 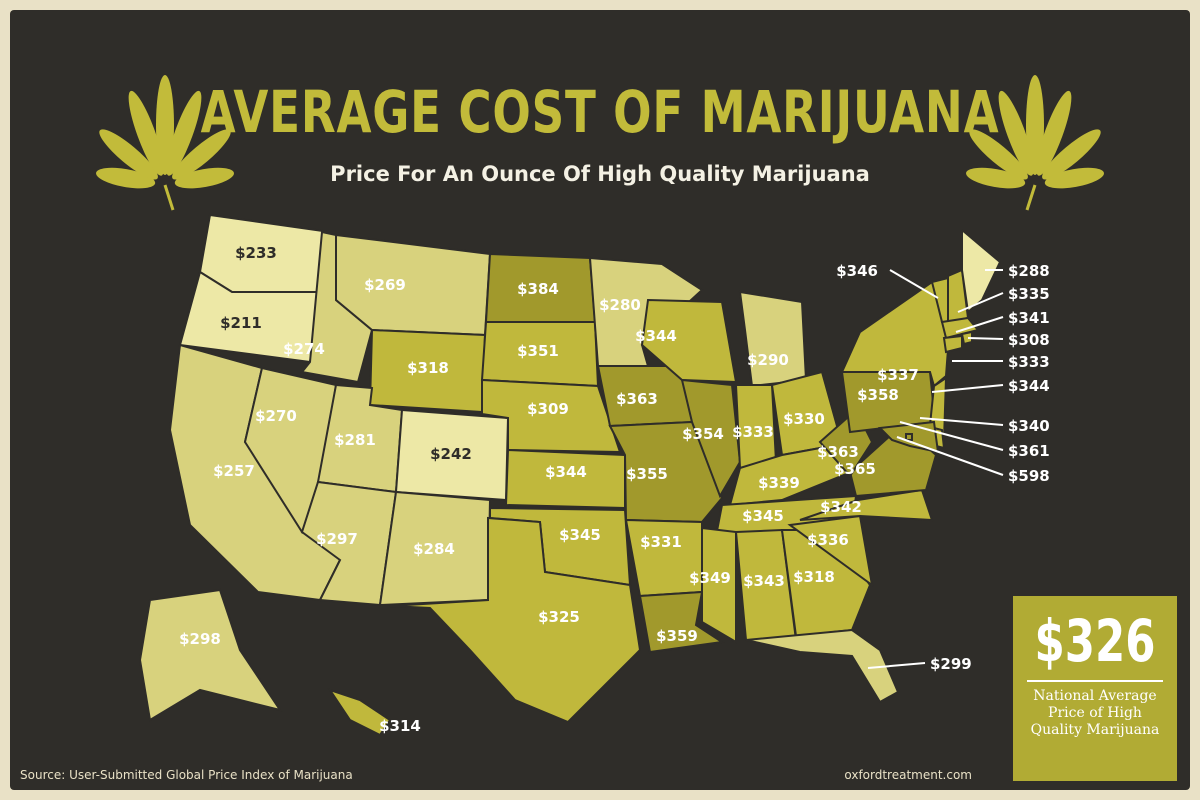 What do you see at coordinates (763, 516) in the screenshot?
I see `price-label-tn: $345` at bounding box center [763, 516].